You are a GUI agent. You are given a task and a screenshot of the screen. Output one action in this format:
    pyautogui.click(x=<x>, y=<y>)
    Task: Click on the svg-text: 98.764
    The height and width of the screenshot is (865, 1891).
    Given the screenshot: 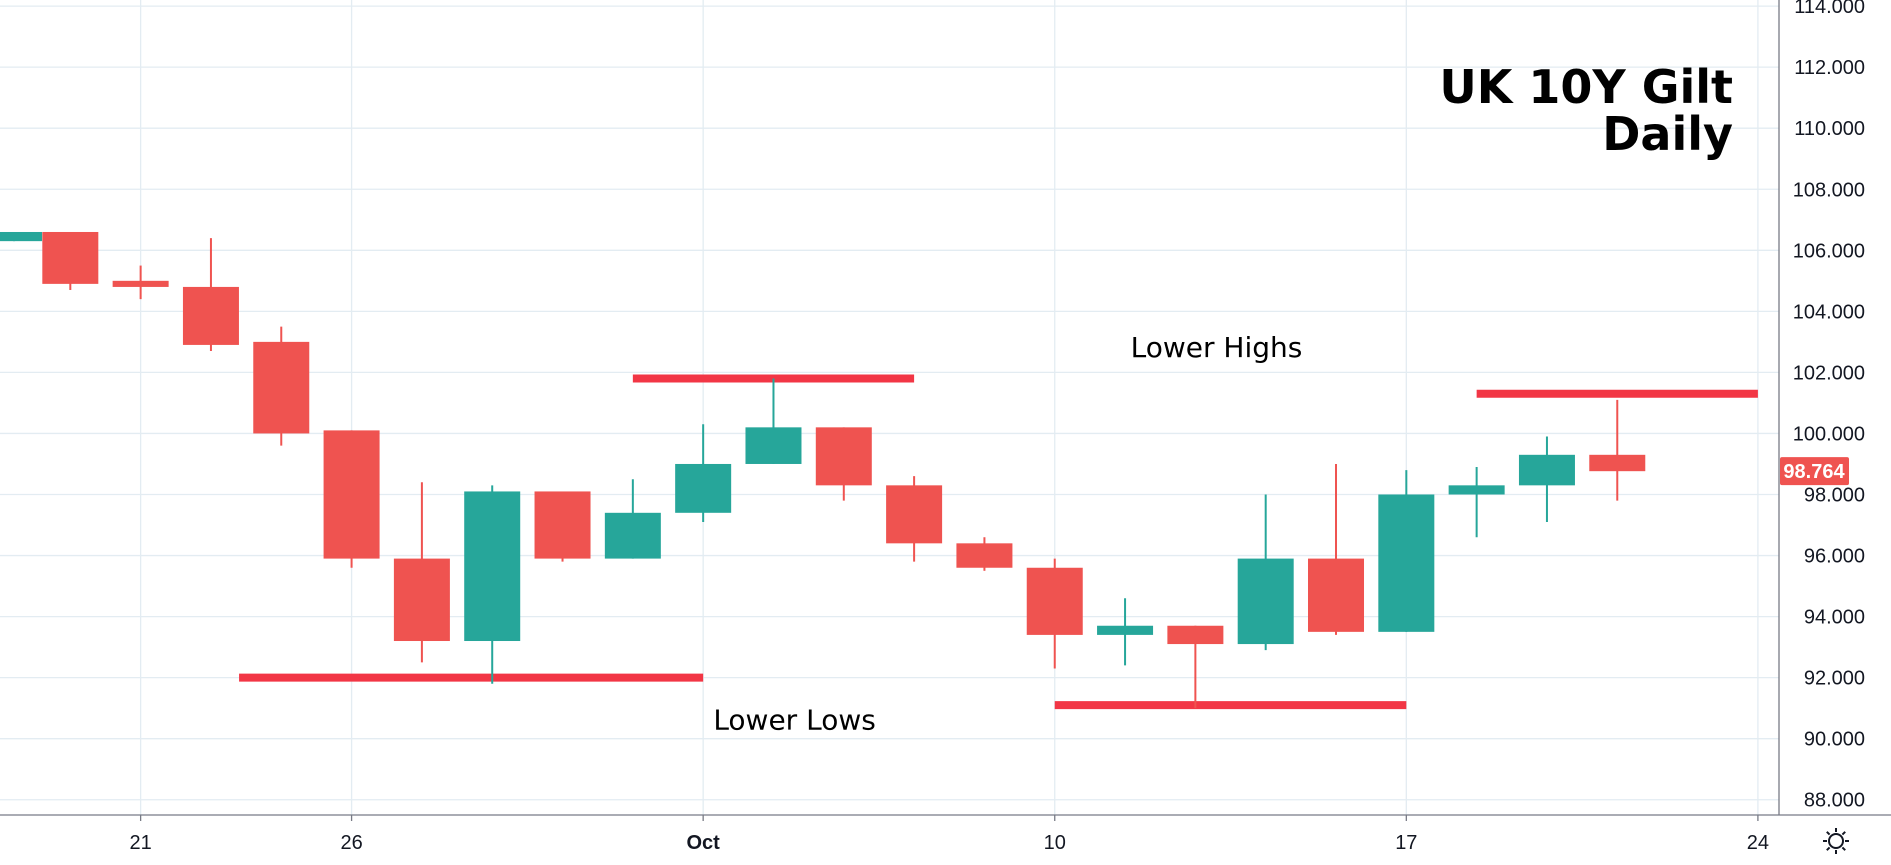 What is the action you would take?
    pyautogui.click(x=1814, y=472)
    